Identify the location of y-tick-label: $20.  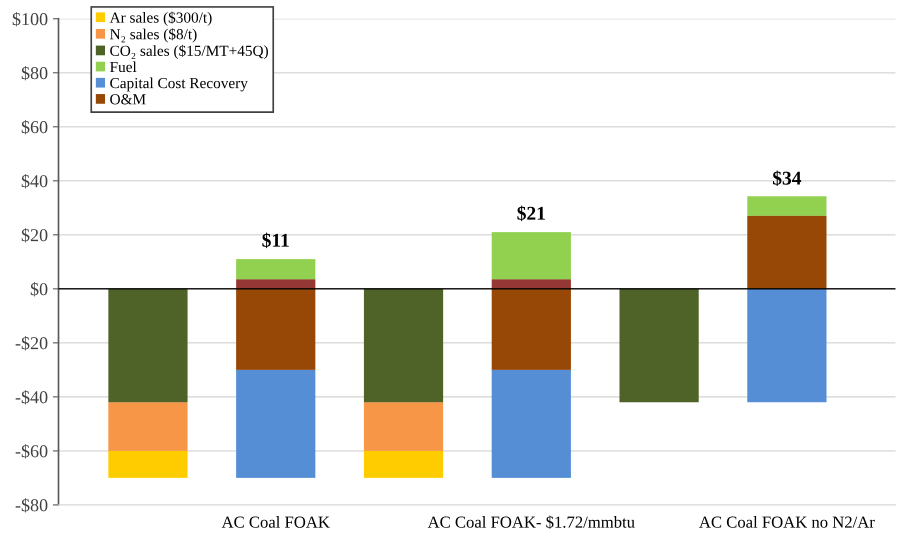
(35, 235).